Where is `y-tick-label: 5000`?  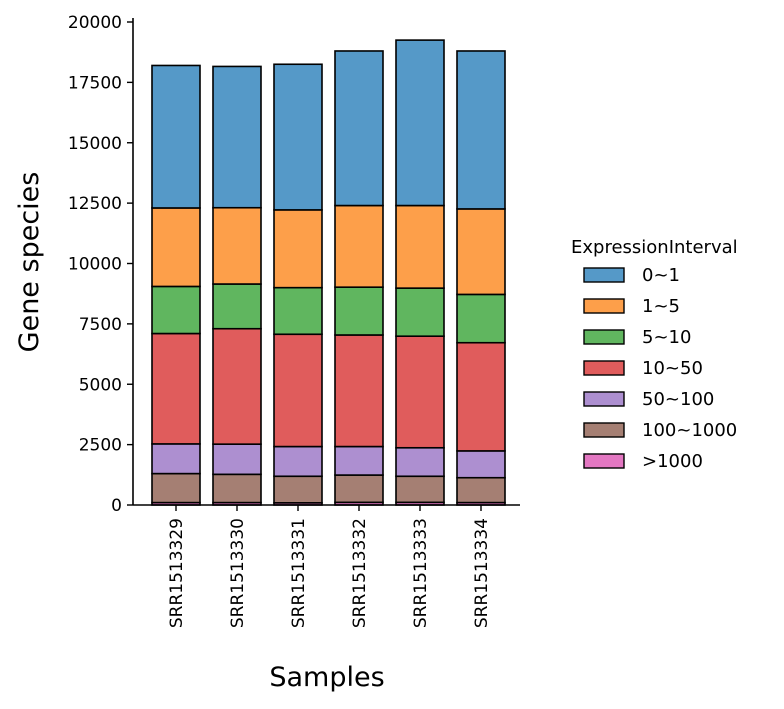 y-tick-label: 5000 is located at coordinates (100, 385).